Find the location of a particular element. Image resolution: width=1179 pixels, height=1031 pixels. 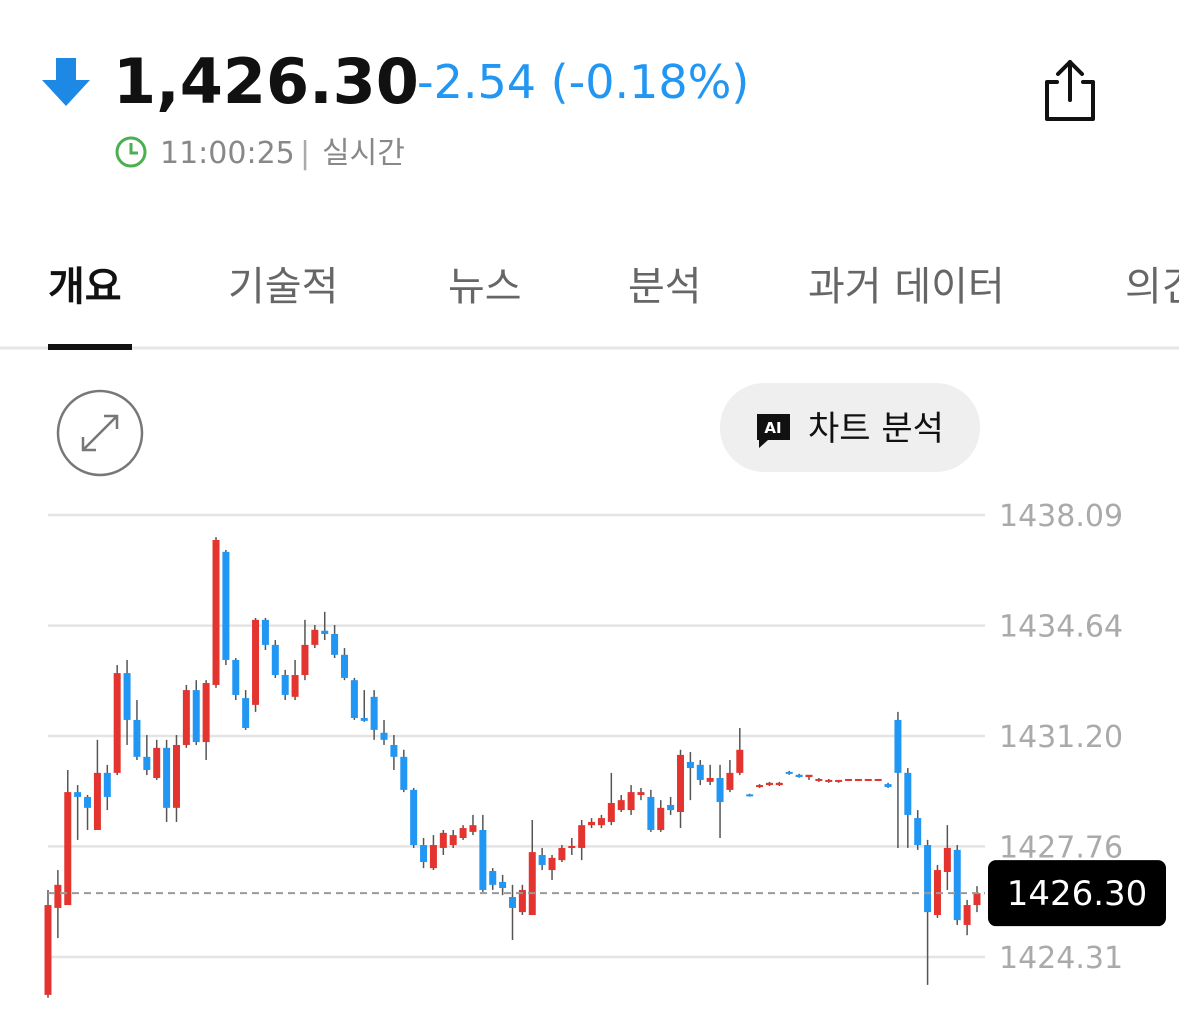

current-price-box is located at coordinates (1077, 893).